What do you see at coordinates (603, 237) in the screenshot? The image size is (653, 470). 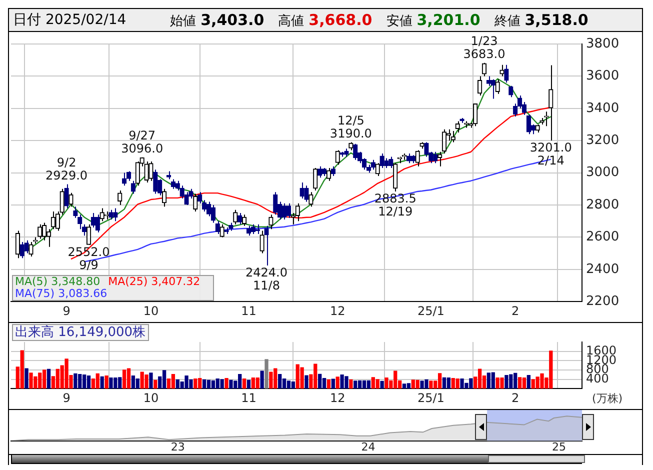 I see `y-tick-label: 2600` at bounding box center [603, 237].